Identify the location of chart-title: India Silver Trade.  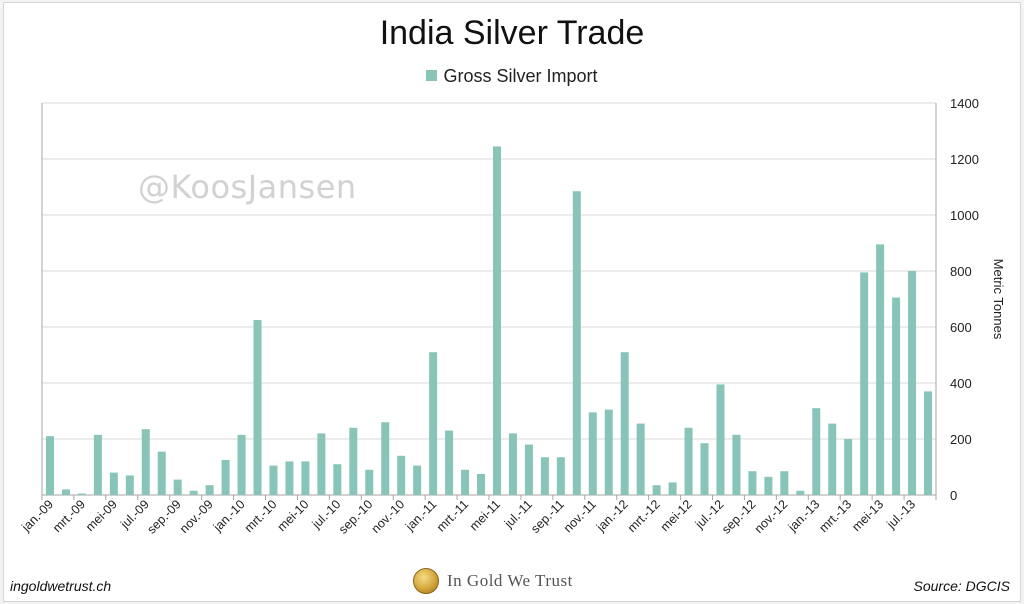
(512, 33).